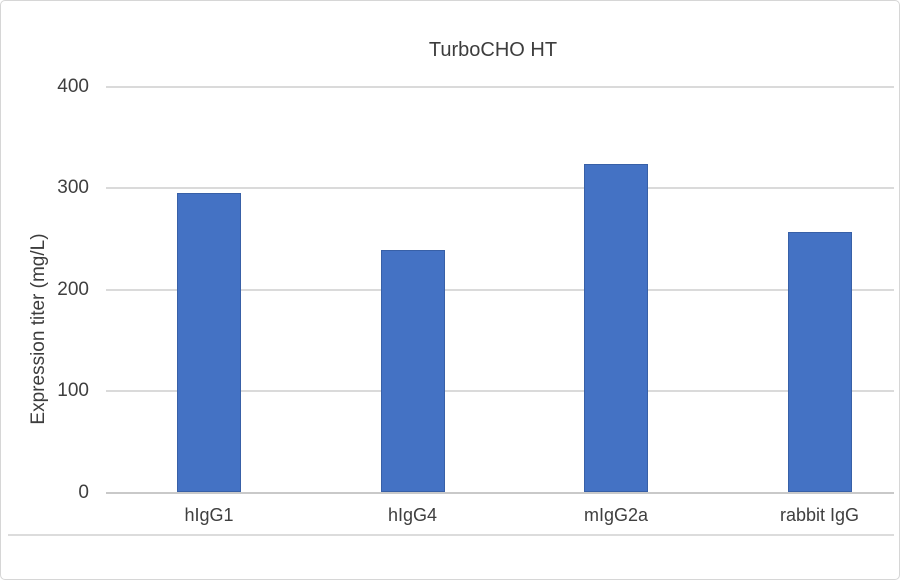 The height and width of the screenshot is (580, 900). Describe the element at coordinates (412, 371) in the screenshot. I see `bar-hIgG4` at that location.